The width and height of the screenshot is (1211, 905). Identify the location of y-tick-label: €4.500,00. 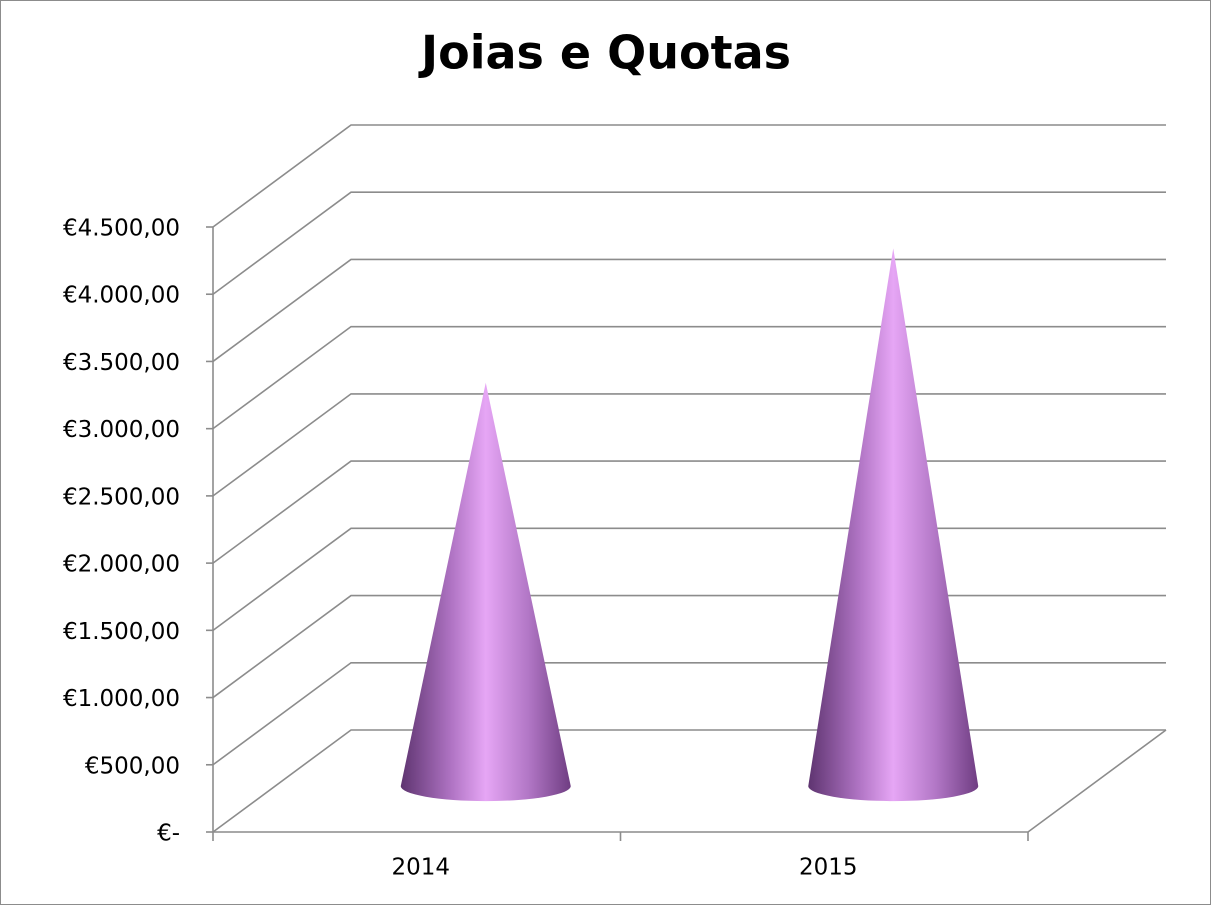
(121, 229).